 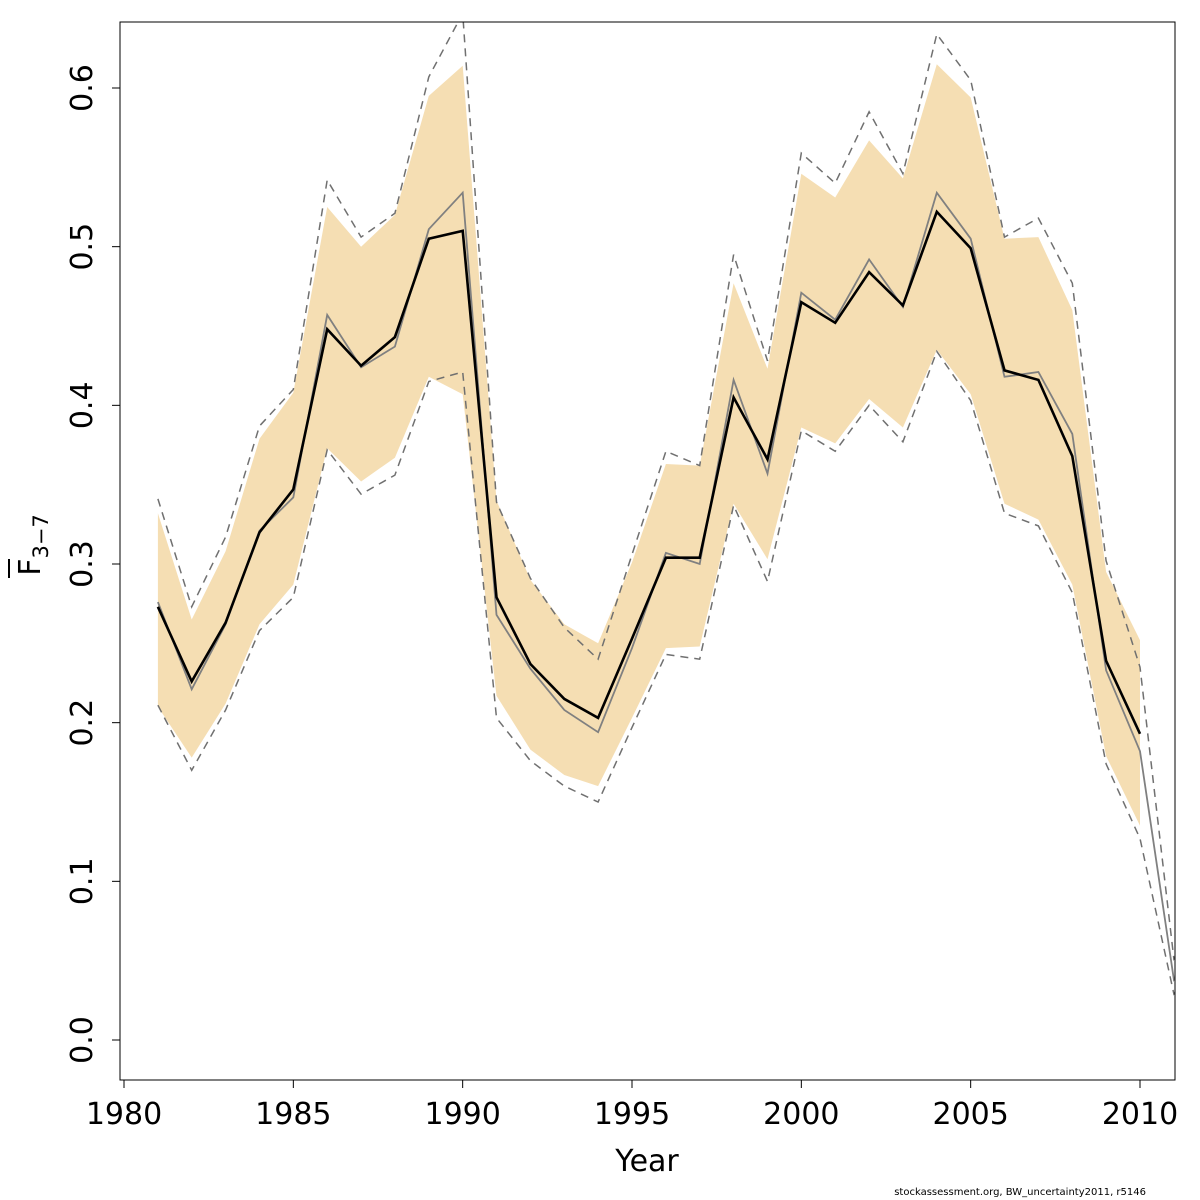 I want to click on y-tick-label: 0.4, so click(x=82, y=405).